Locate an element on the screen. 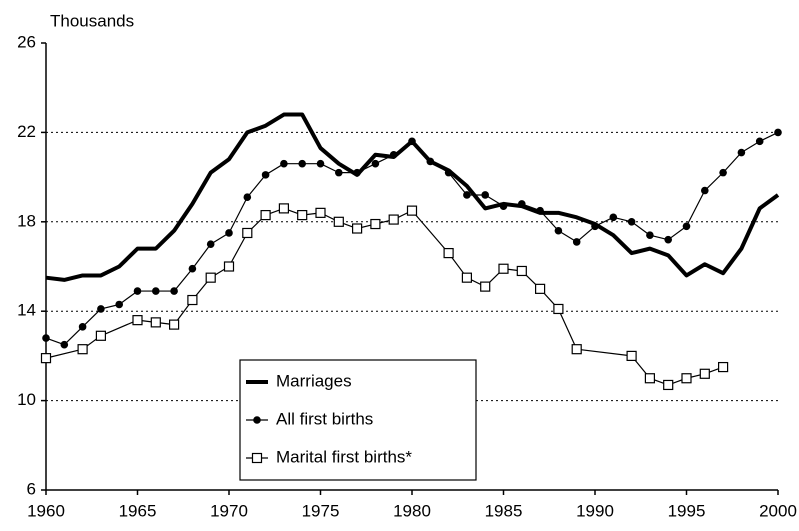 This screenshot has width=799, height=531. x-tick-label: 1960 is located at coordinates (46, 510).